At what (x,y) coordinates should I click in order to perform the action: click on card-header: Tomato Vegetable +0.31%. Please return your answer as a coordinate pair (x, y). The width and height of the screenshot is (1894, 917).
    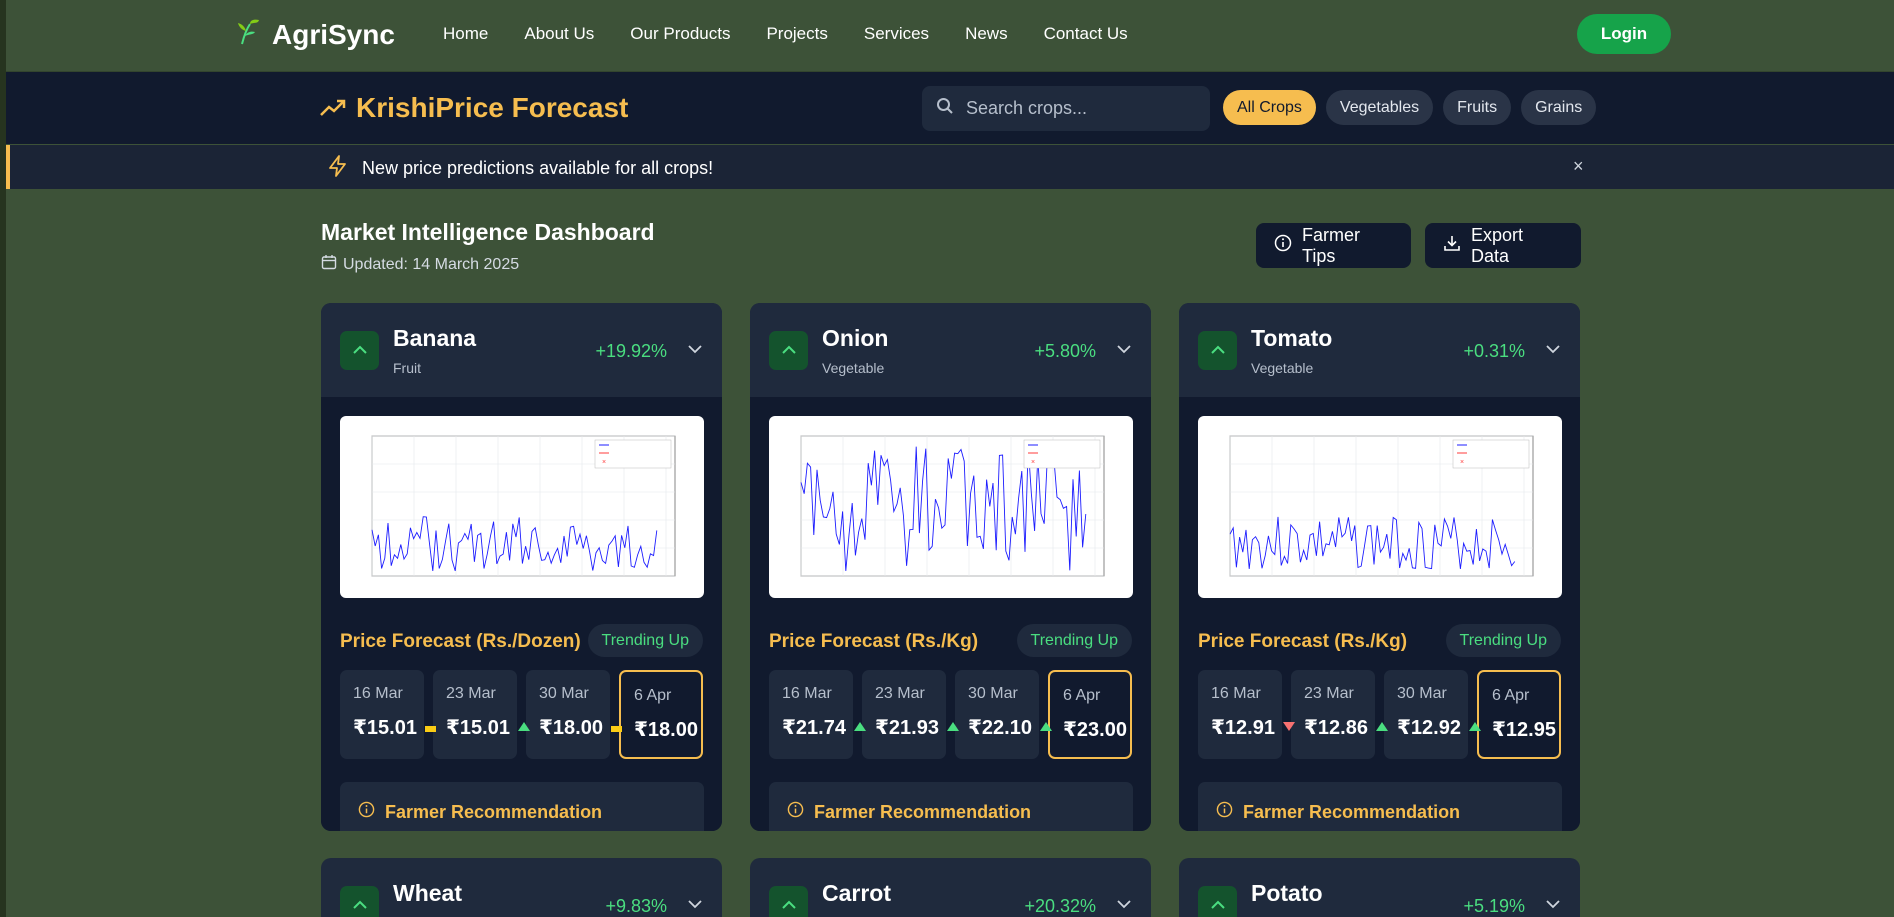
    Looking at the image, I should click on (1379, 350).